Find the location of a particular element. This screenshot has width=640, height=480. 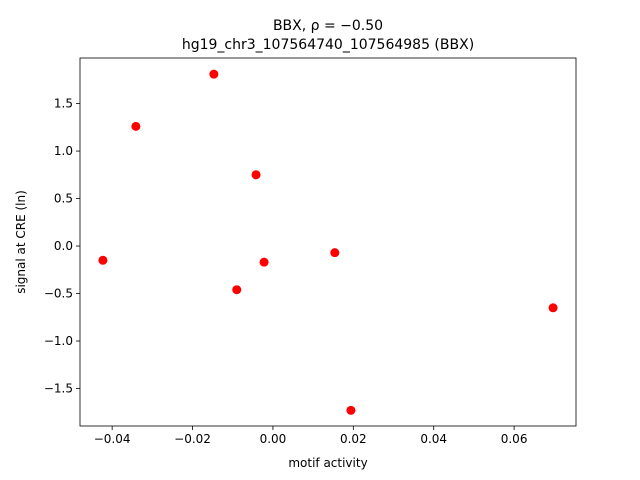

x-tick-label: −0.04 is located at coordinates (112, 439).